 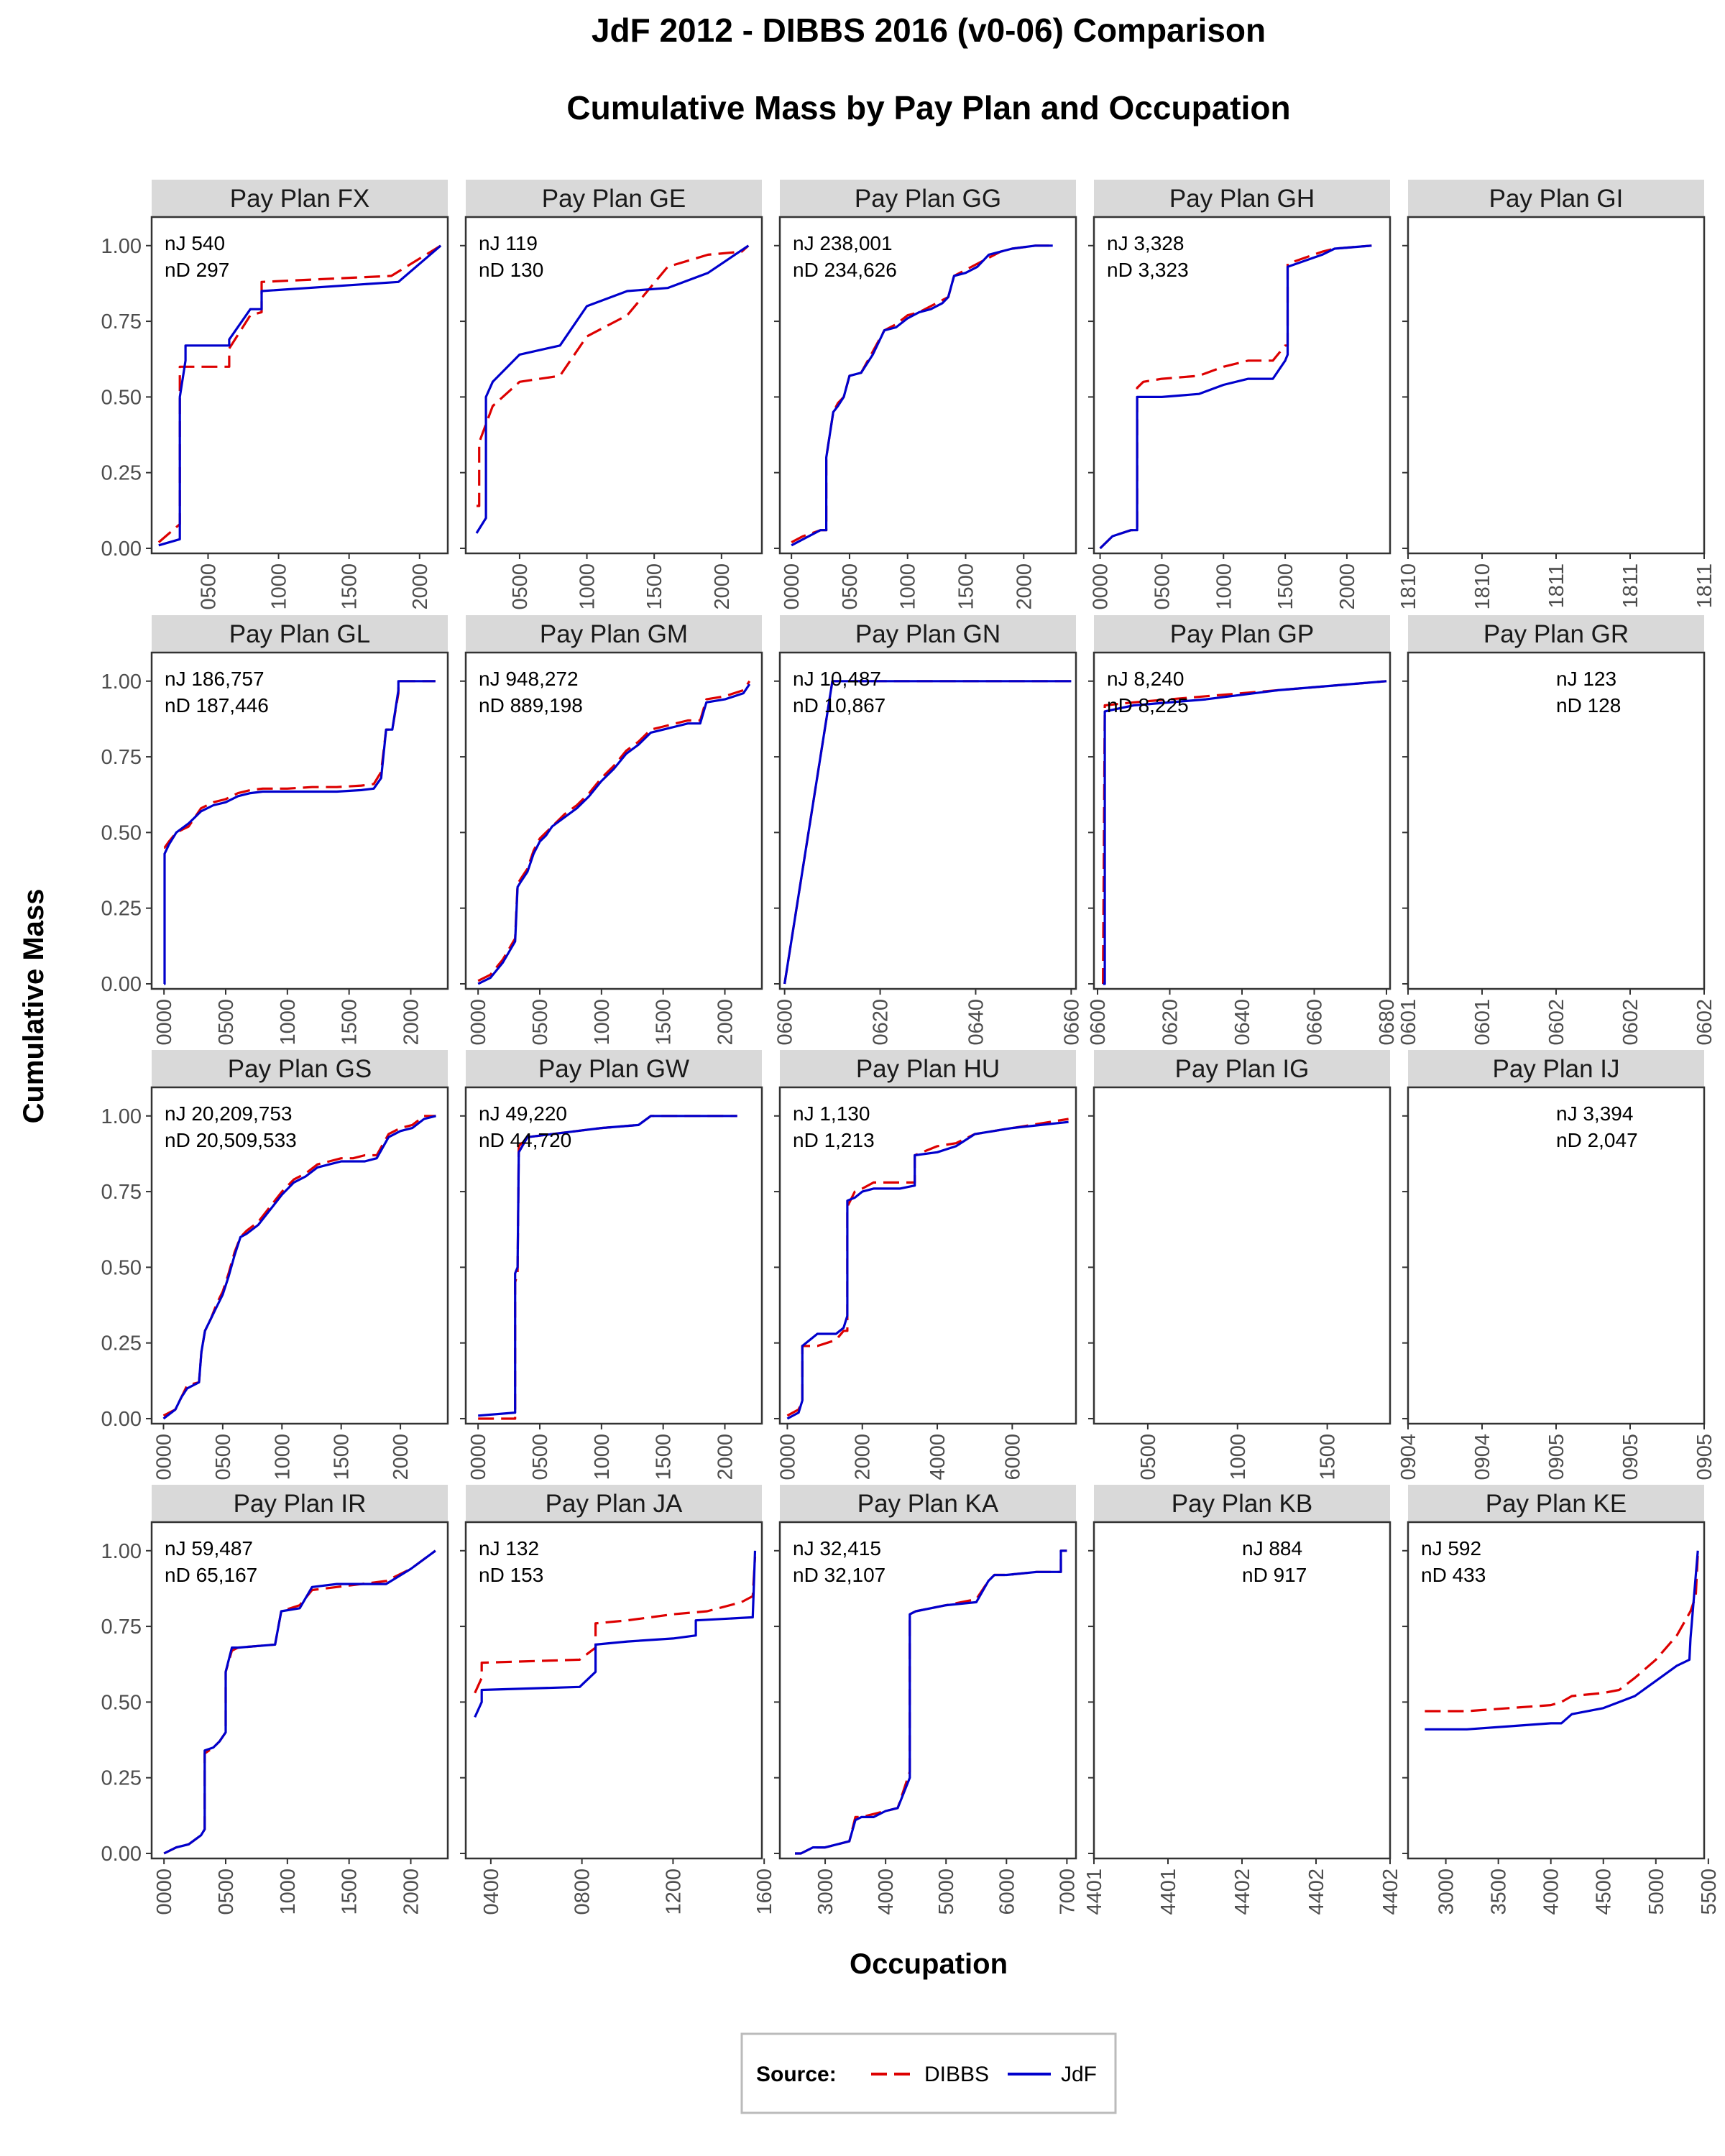 What do you see at coordinates (845, 270) in the screenshot?
I see `annotation-nd: nD 234,626` at bounding box center [845, 270].